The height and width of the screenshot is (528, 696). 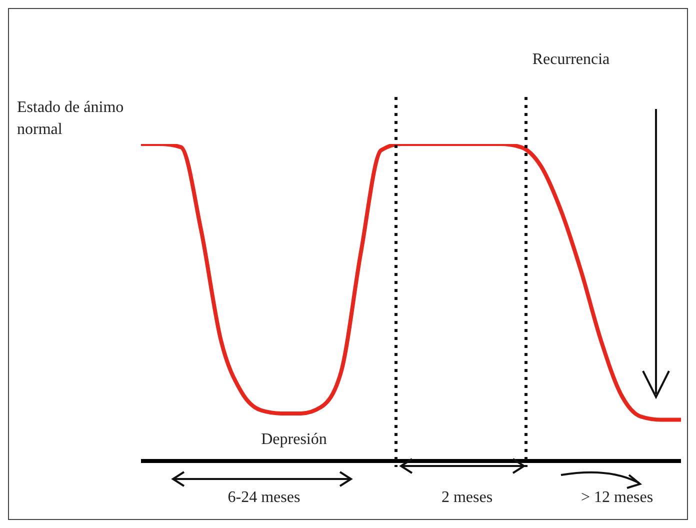 I want to click on text: 2 meses, so click(x=467, y=498).